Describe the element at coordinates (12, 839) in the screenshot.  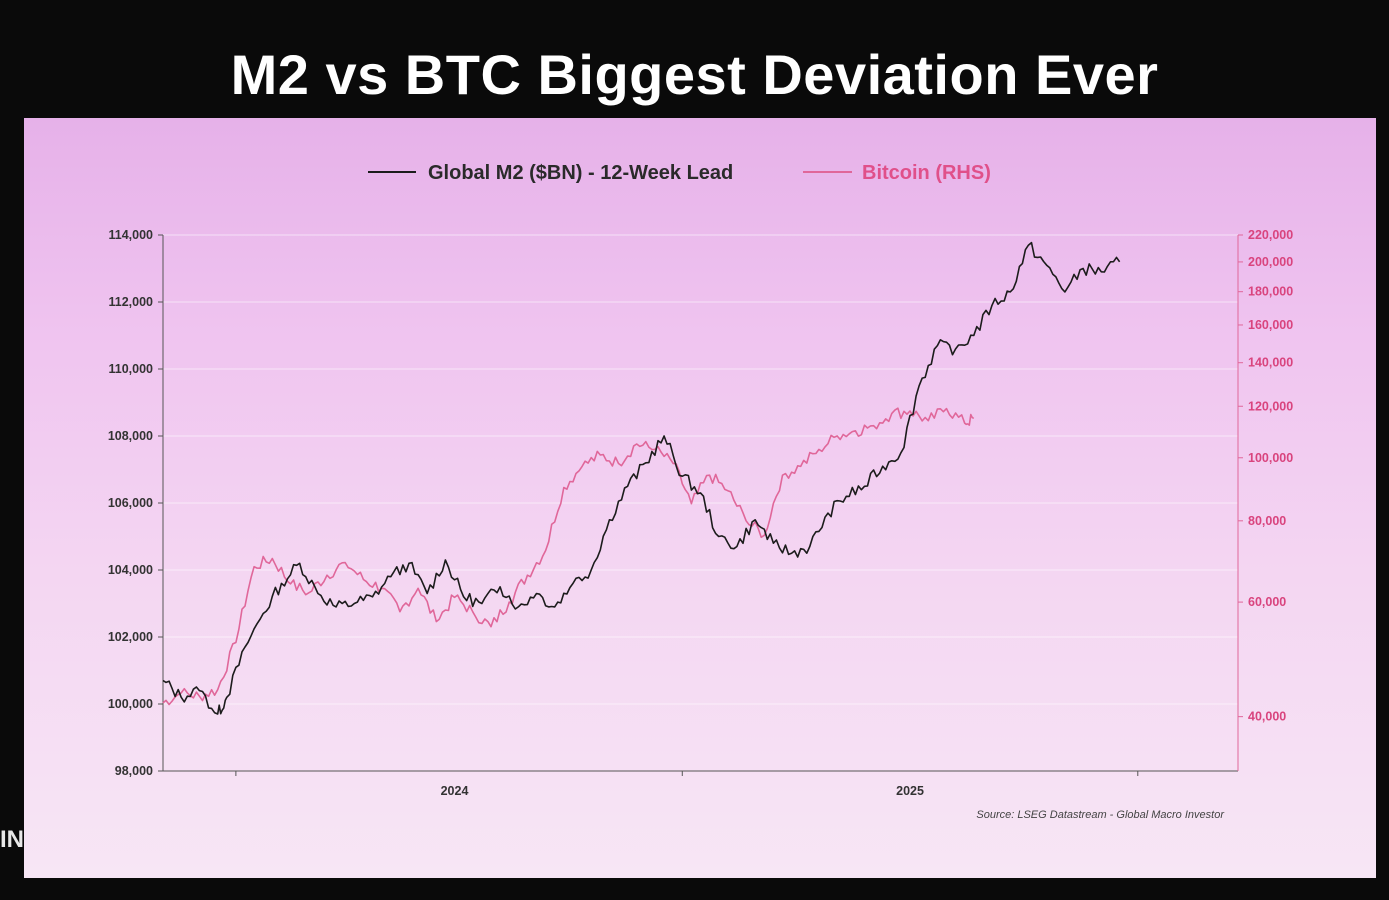
I see `edge-text: IN` at that location.